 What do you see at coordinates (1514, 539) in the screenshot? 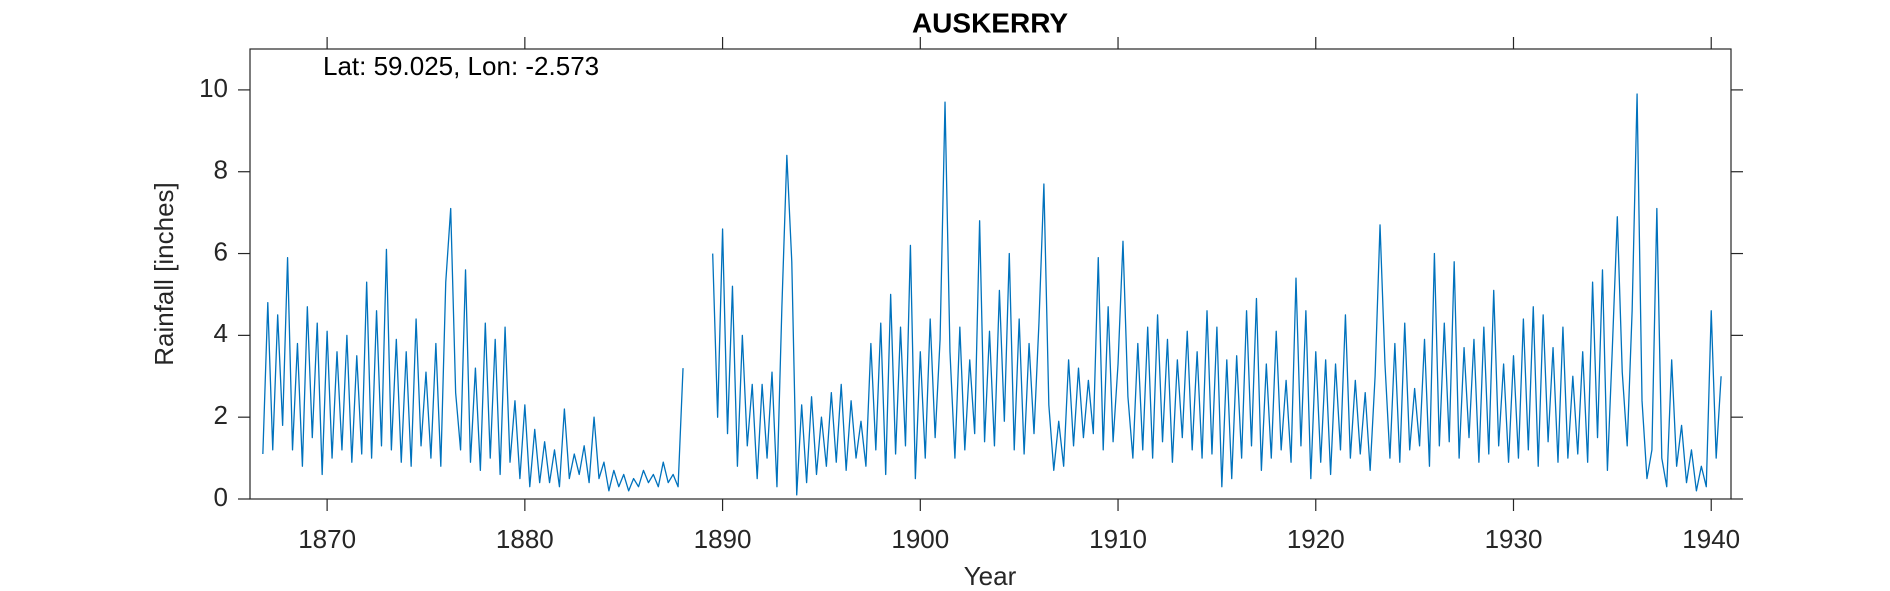
I see `x-tick-label: 1930` at bounding box center [1514, 539].